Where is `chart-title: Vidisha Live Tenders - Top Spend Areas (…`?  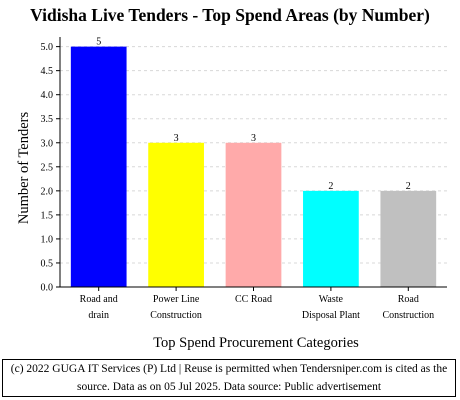
chart-title: Vidisha Live Tenders - Top Spend Areas (… is located at coordinates (230, 15).